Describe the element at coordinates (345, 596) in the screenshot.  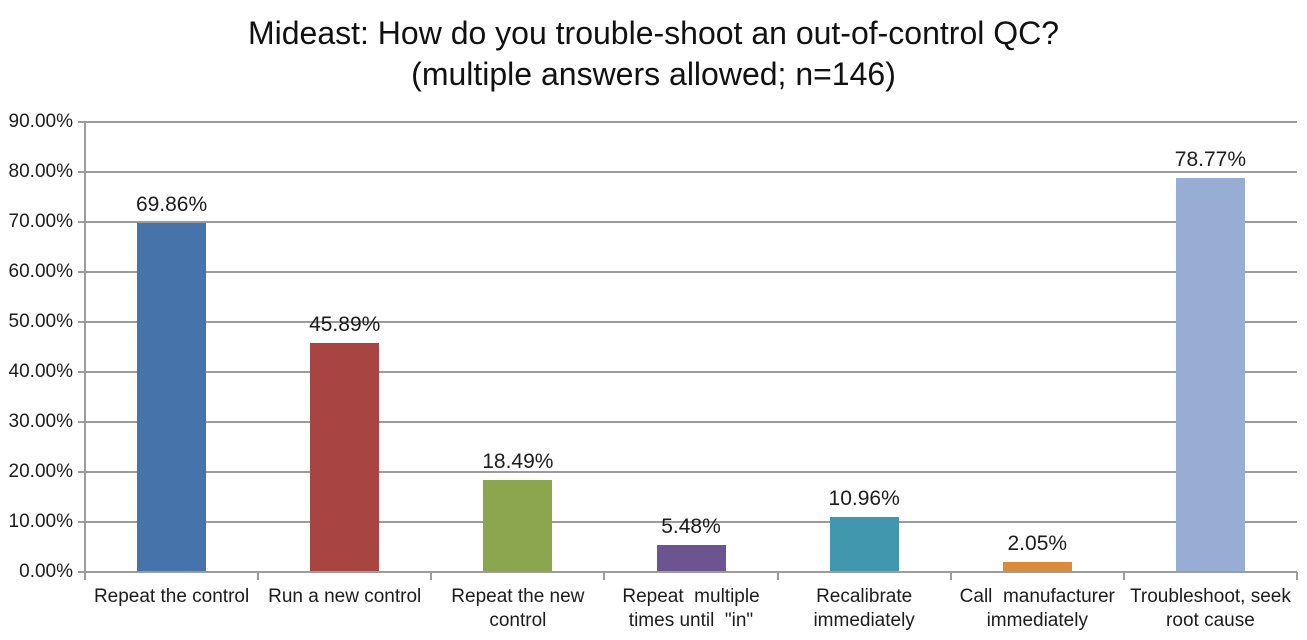
I see `category-label: Run a new control` at that location.